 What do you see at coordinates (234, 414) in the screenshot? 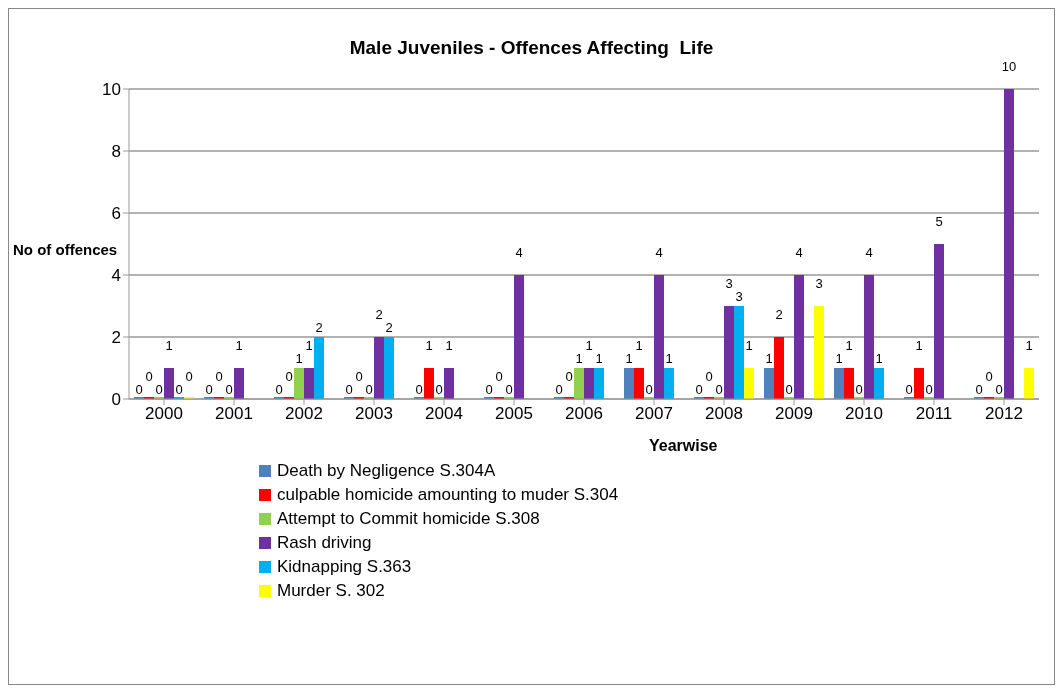
I see `x-tick-label: 2001` at bounding box center [234, 414].